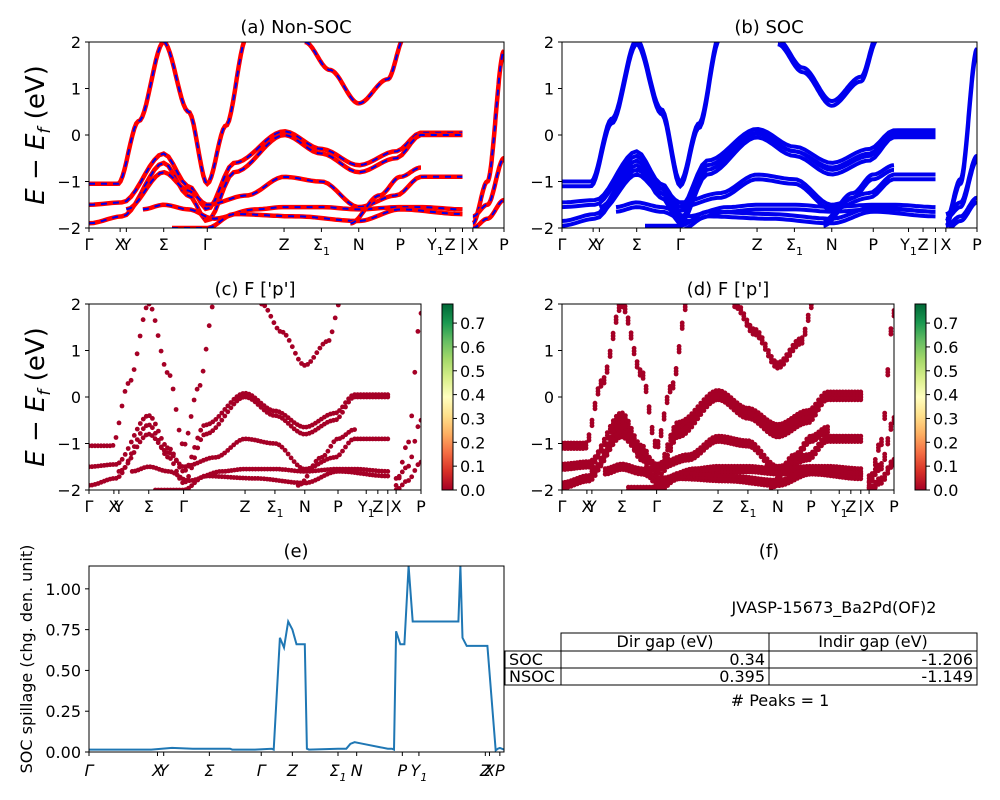  I want to click on layerA-xtick-label: Σ, so click(164, 244).